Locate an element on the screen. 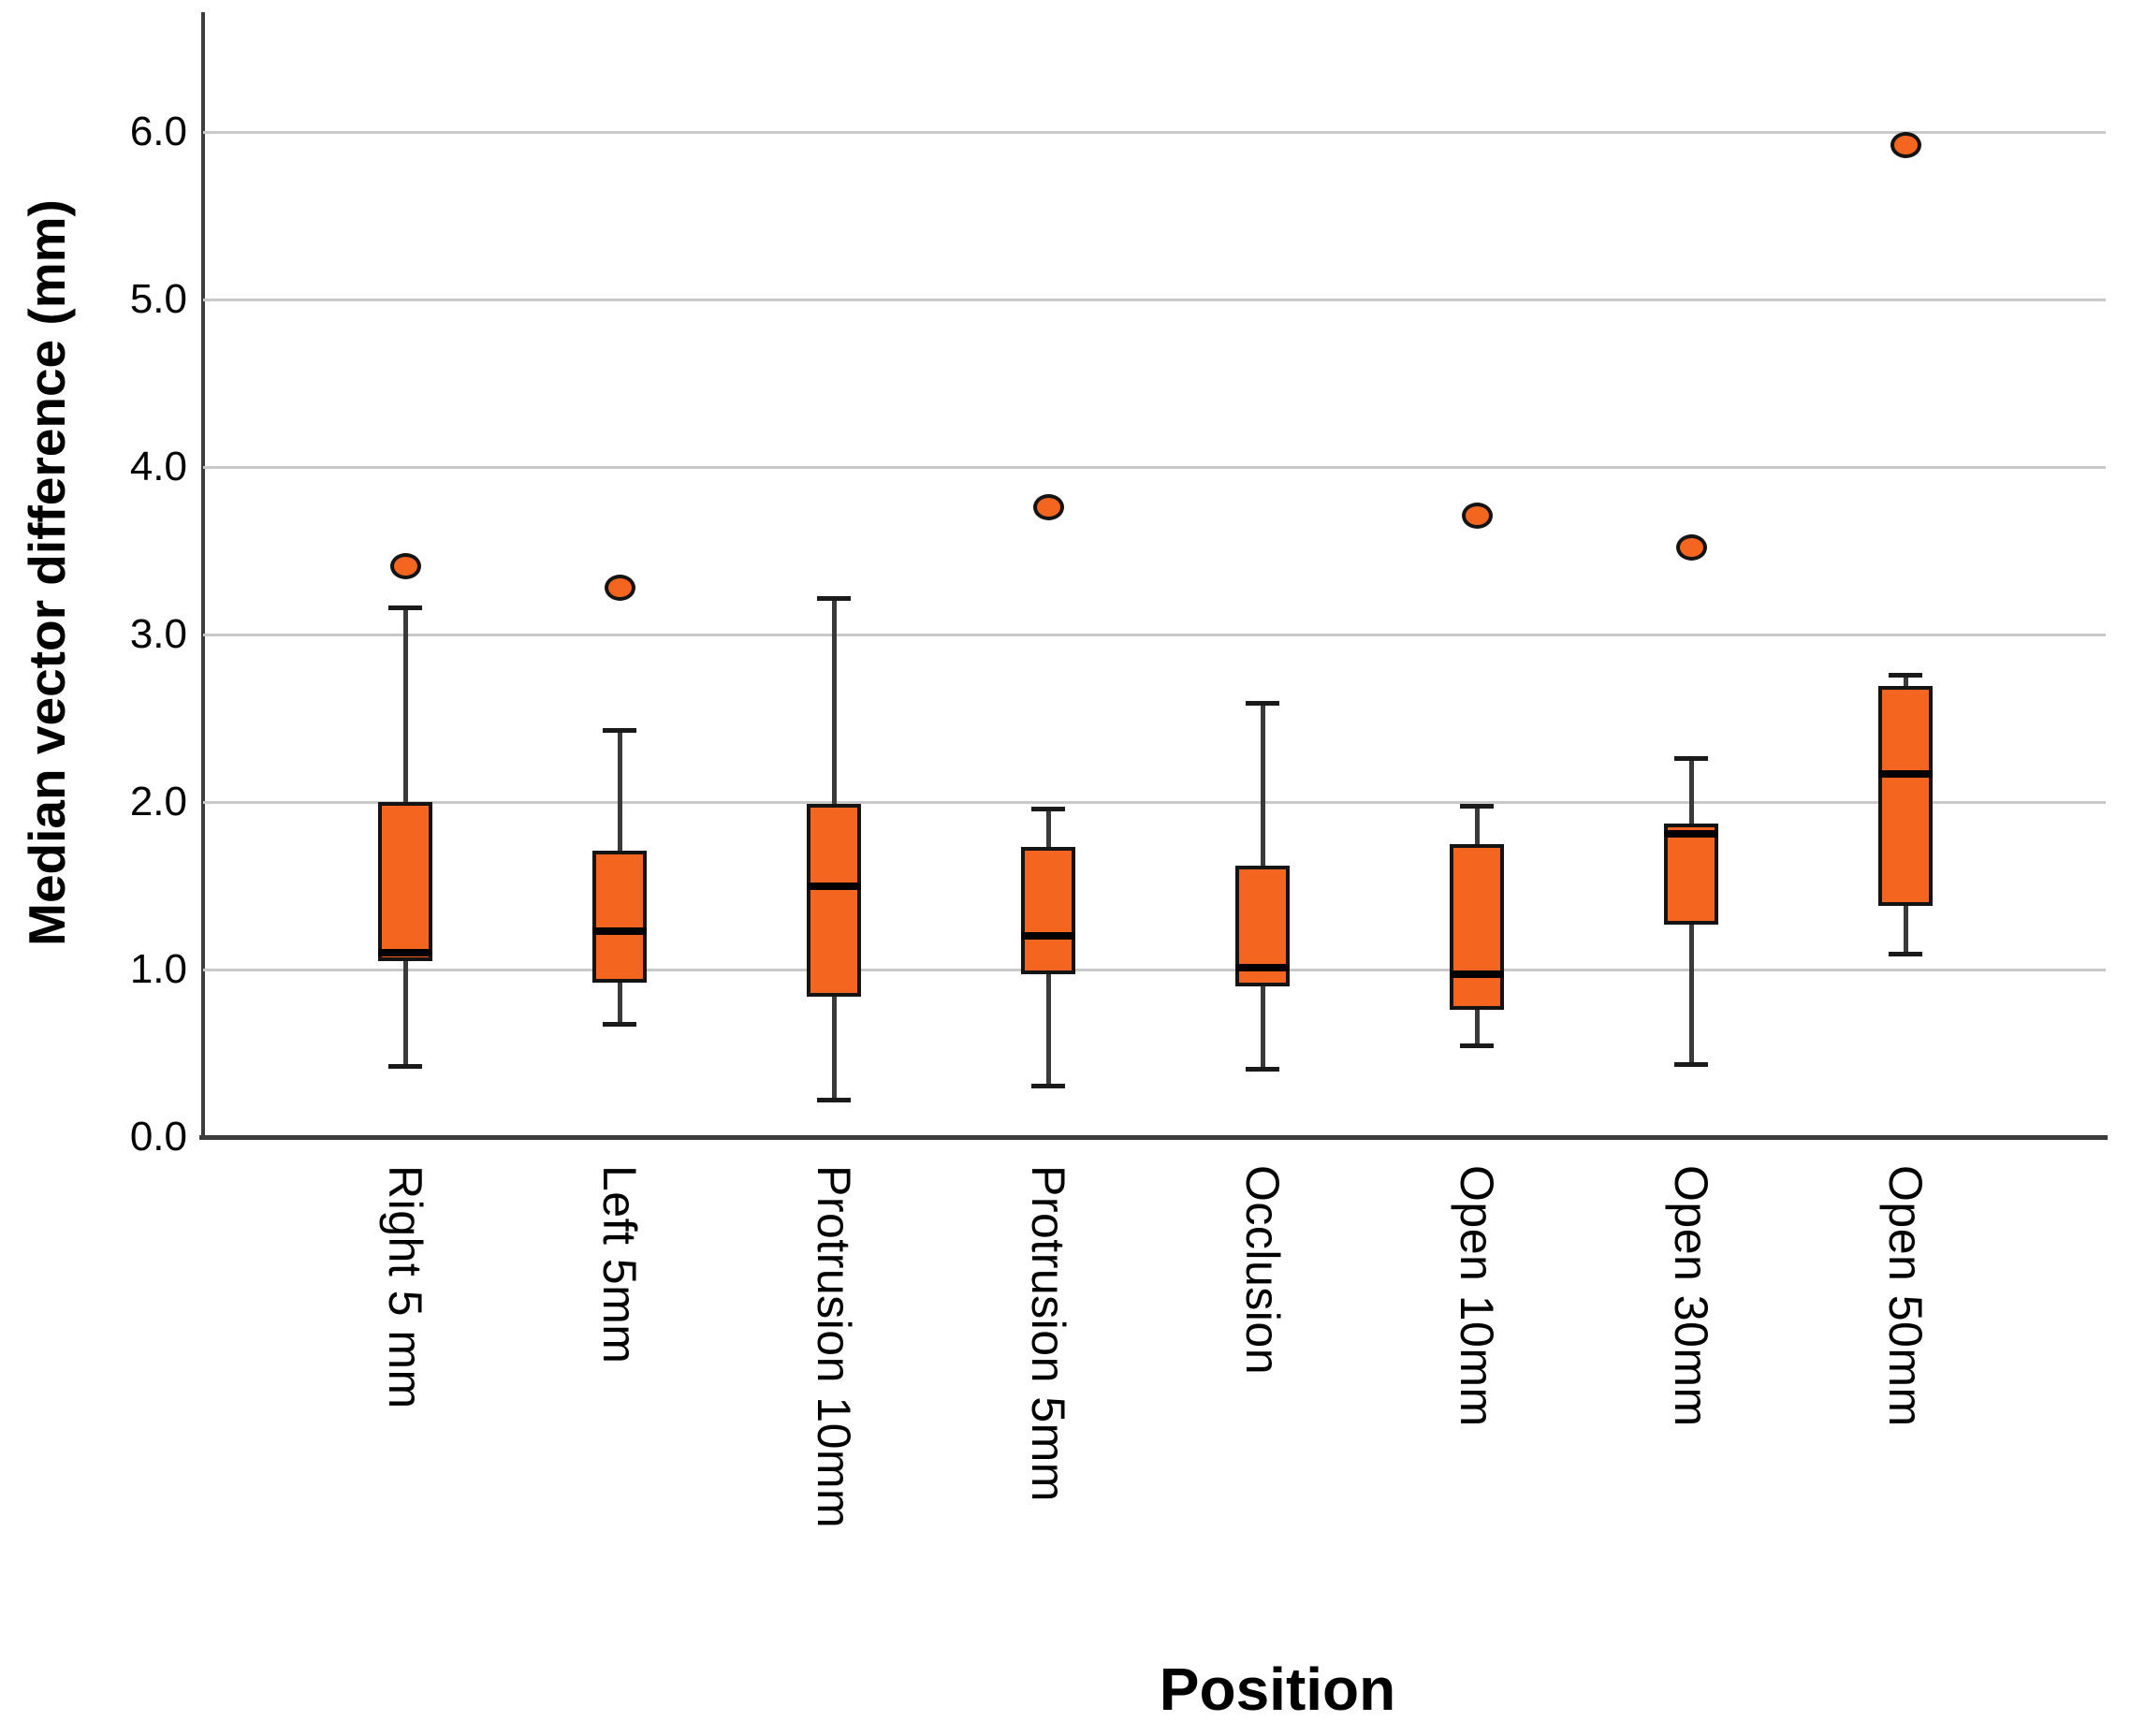 The height and width of the screenshot is (1736, 2131). y-tick-label-2.0: 2.0 is located at coordinates (158, 801).